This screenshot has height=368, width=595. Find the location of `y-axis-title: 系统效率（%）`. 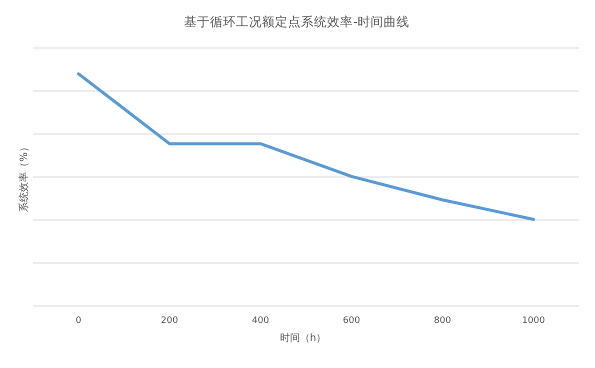

y-axis-title: 系统效率（%） is located at coordinates (24, 177).